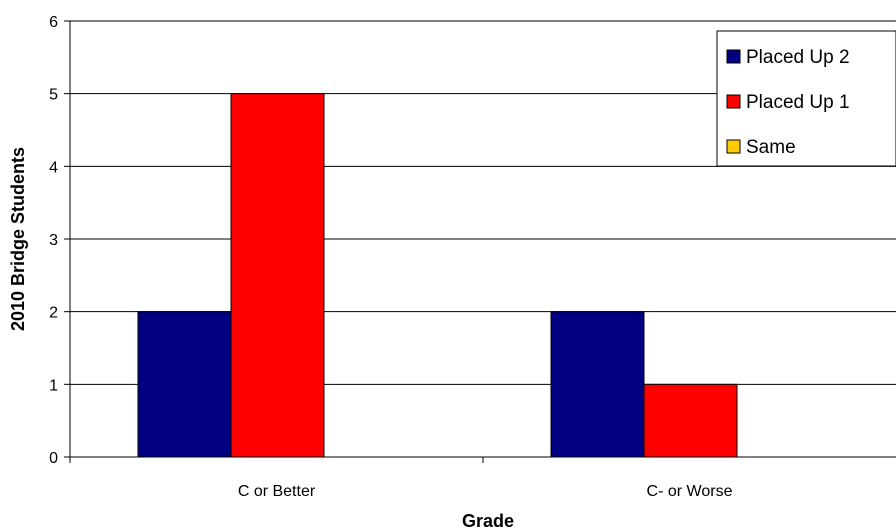 The height and width of the screenshot is (531, 896). What do you see at coordinates (401, 478) in the screenshot?
I see `x-ticks: C or Better C- or Worse` at bounding box center [401, 478].